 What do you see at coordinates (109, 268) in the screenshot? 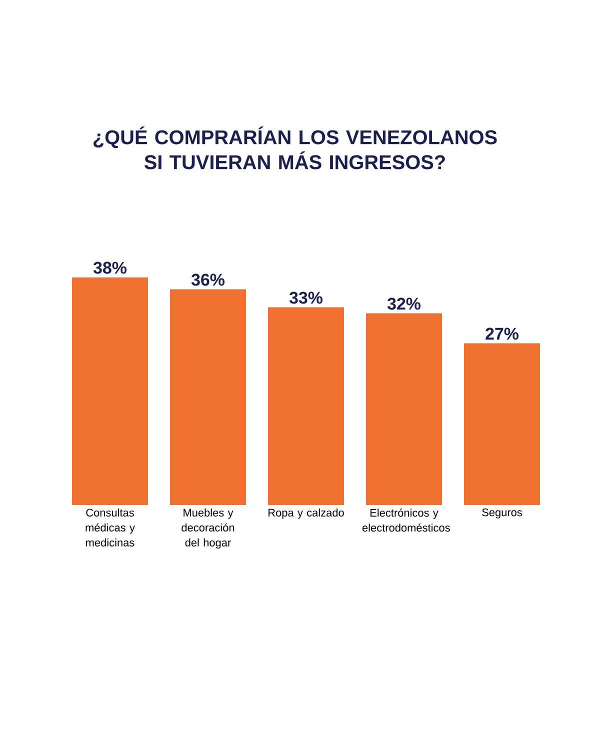
I see `data-label: 38%` at bounding box center [109, 268].